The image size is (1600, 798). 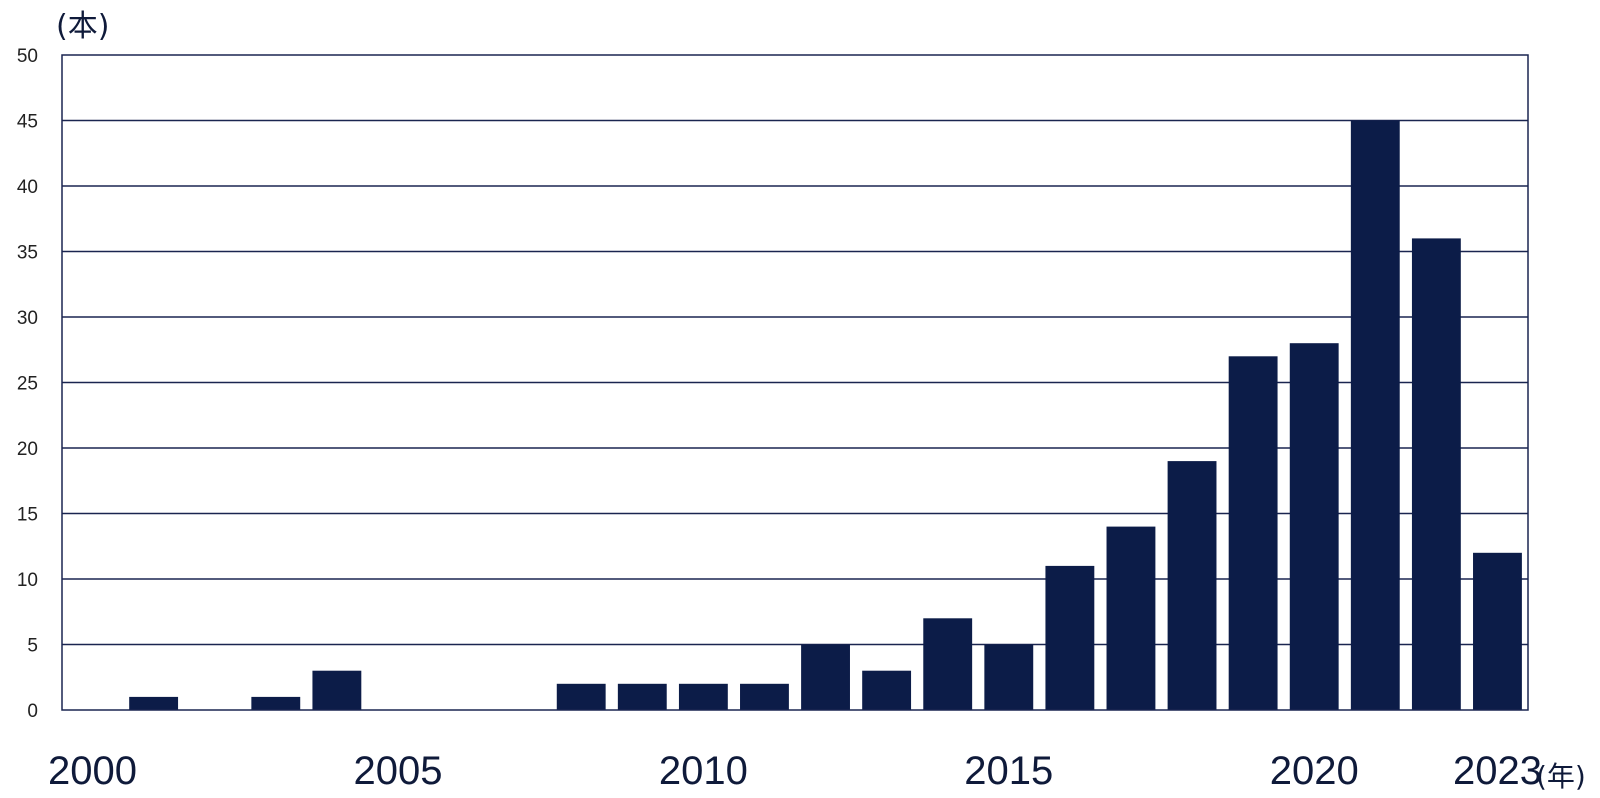 I want to click on bar-2018, so click(x=1192, y=585).